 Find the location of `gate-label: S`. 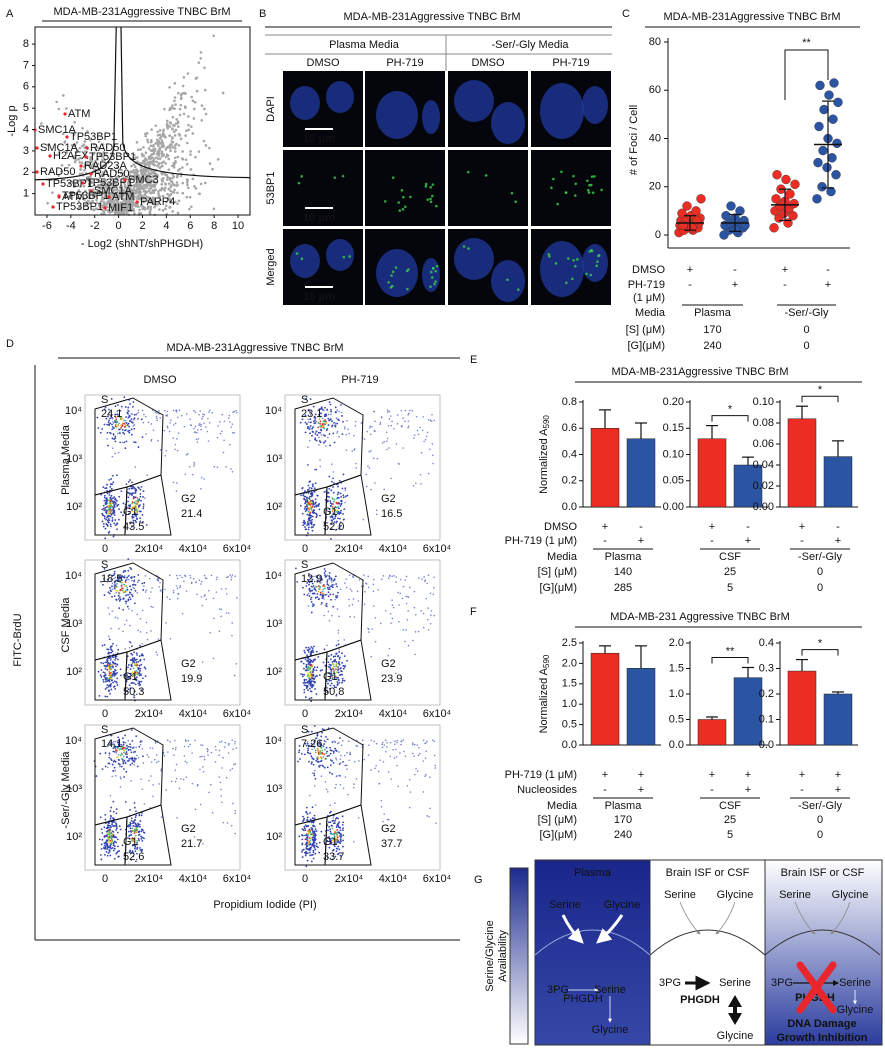

gate-label: S is located at coordinates (304, 565).